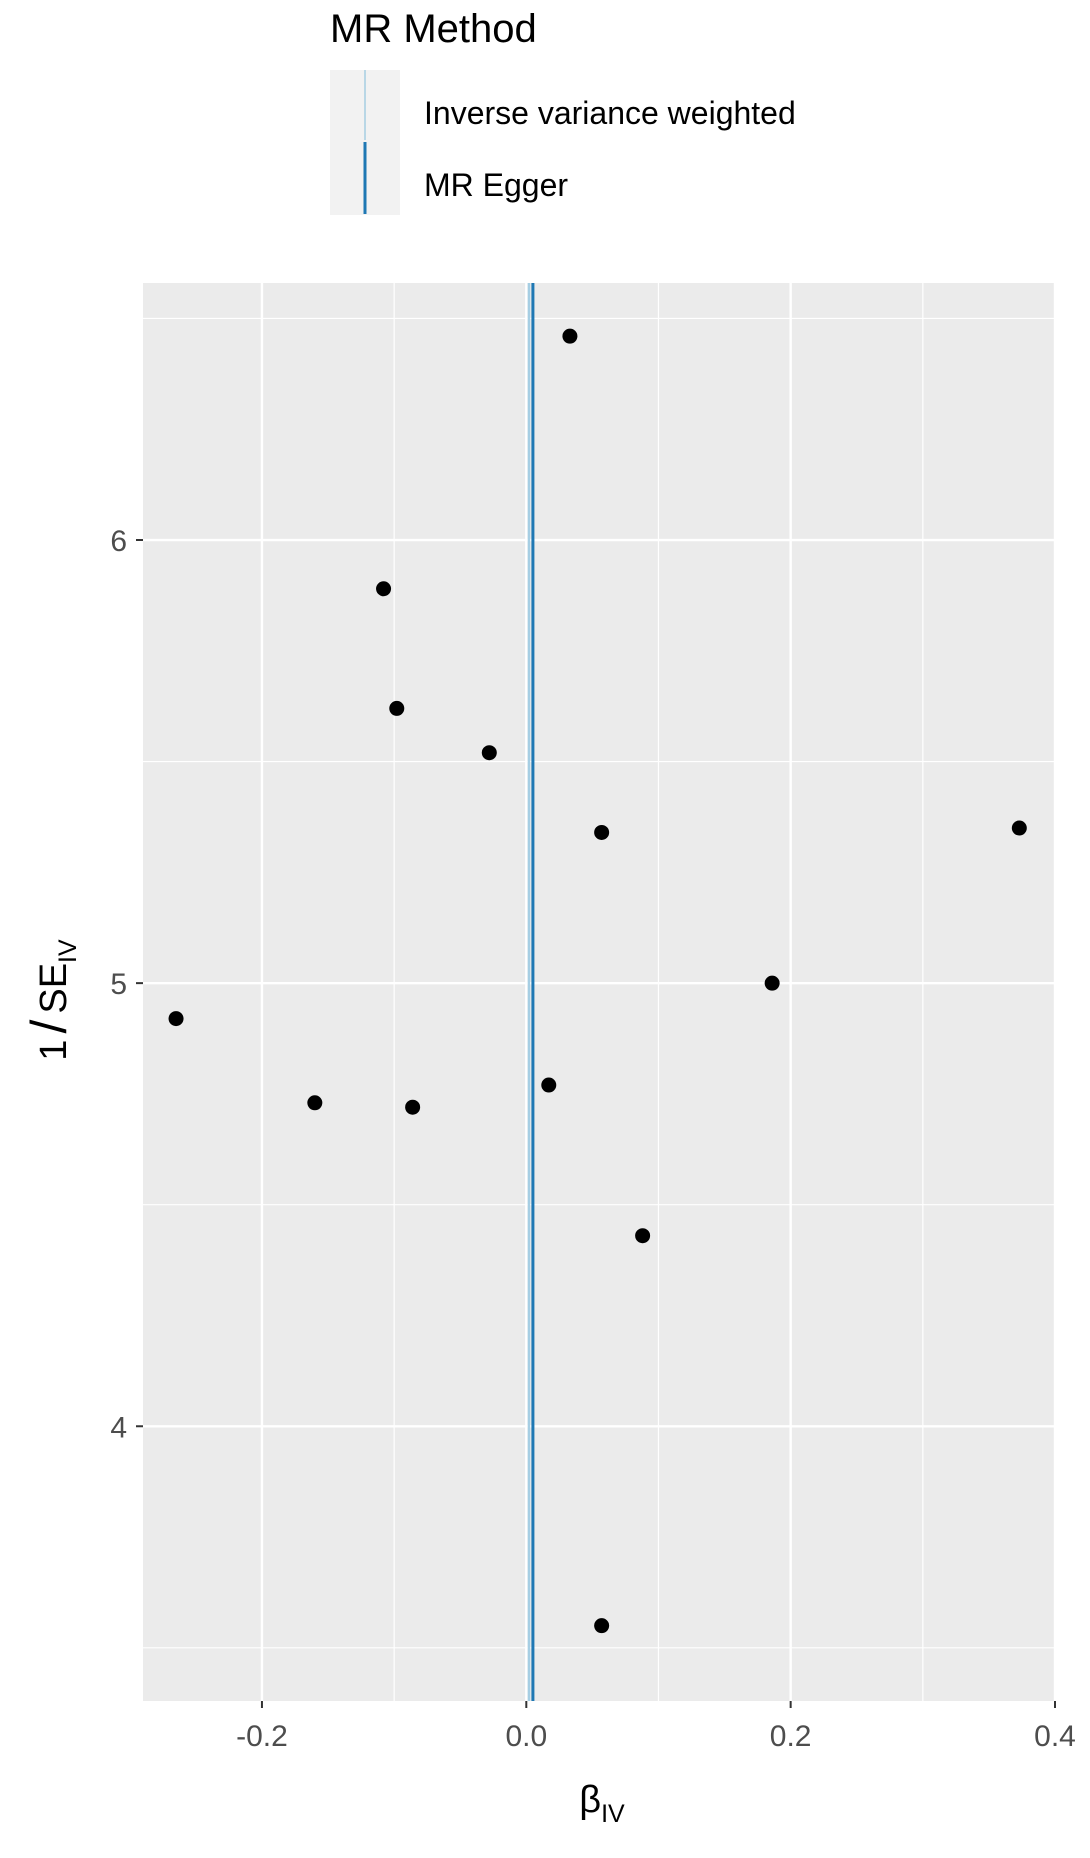 This screenshot has height=1858, width=1090. What do you see at coordinates (590, 1800) in the screenshot?
I see `x-axis-title-main: β` at bounding box center [590, 1800].